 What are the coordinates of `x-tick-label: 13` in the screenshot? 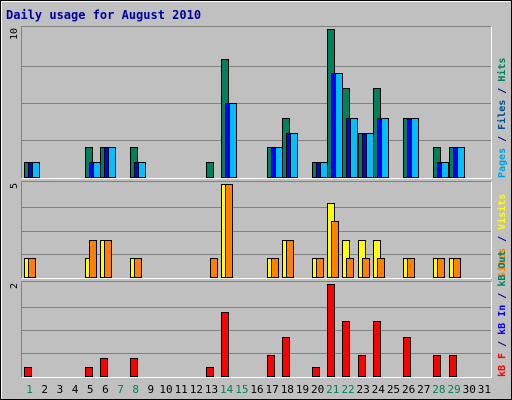 It's located at (211, 389).